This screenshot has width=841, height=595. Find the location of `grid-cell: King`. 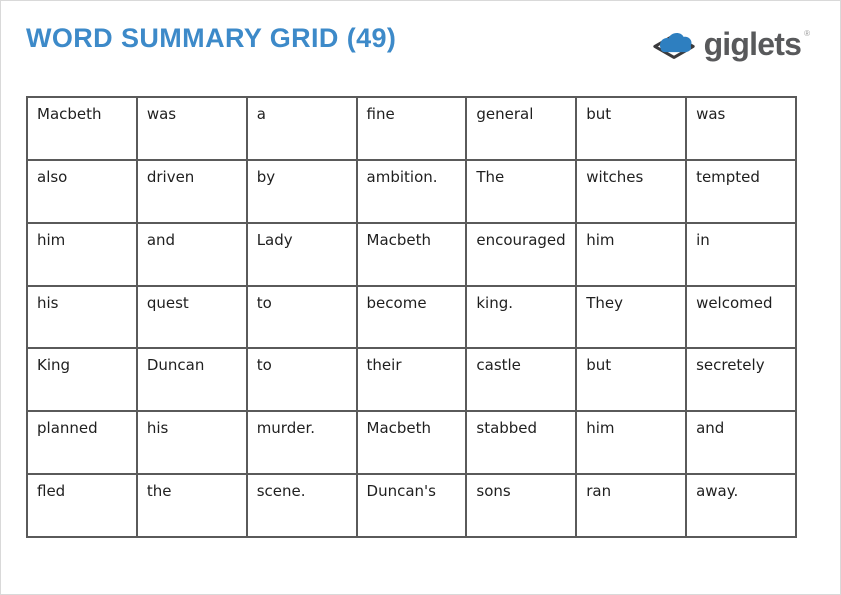

grid-cell: King is located at coordinates (82, 380).